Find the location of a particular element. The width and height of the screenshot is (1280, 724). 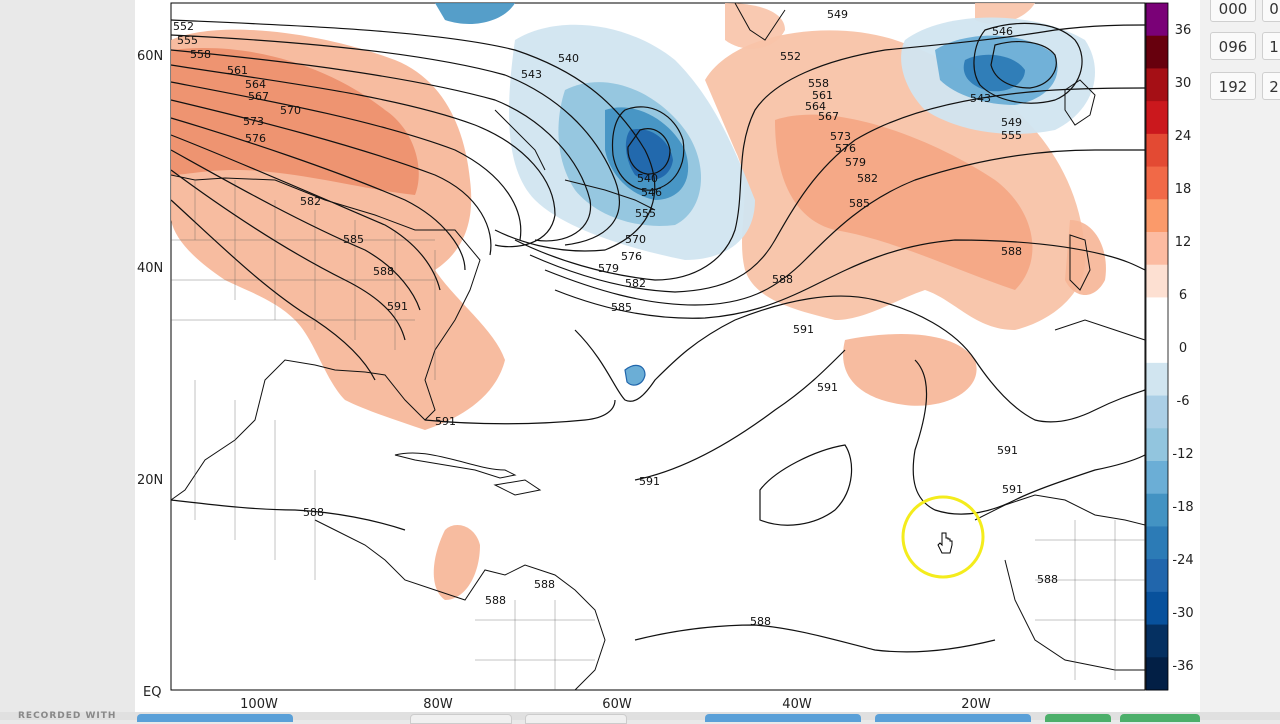

hand-cursor-icon is located at coordinates (945, 543).